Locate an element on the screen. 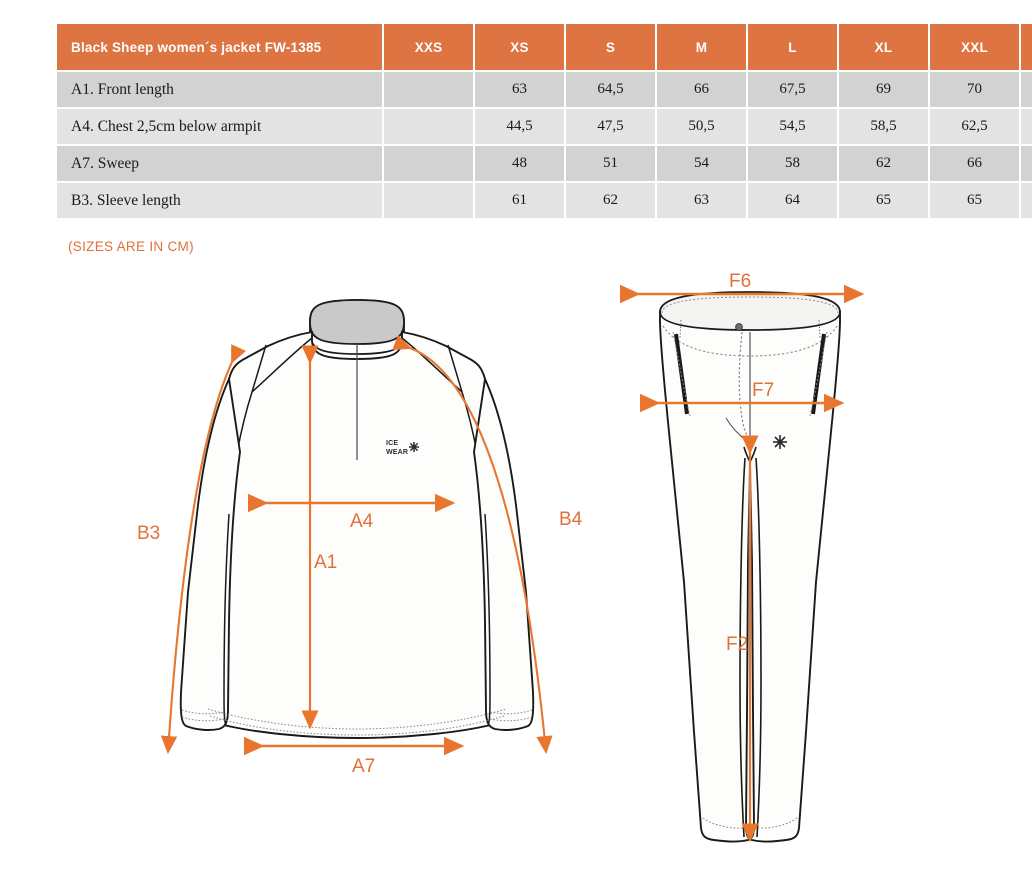  table-header-xs: XS is located at coordinates (519, 47).